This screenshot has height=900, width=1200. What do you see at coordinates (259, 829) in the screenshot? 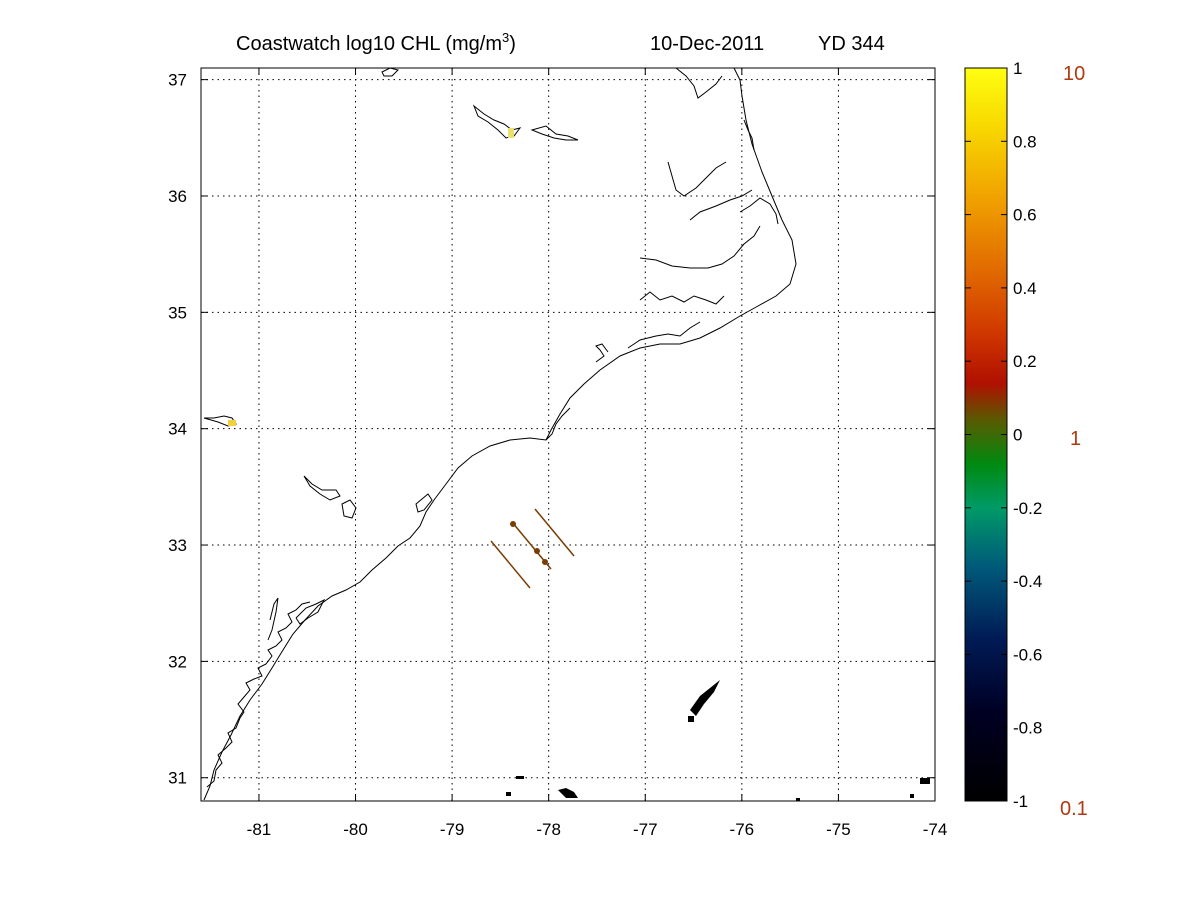
I see `lon-tick-label: -81` at bounding box center [259, 829].